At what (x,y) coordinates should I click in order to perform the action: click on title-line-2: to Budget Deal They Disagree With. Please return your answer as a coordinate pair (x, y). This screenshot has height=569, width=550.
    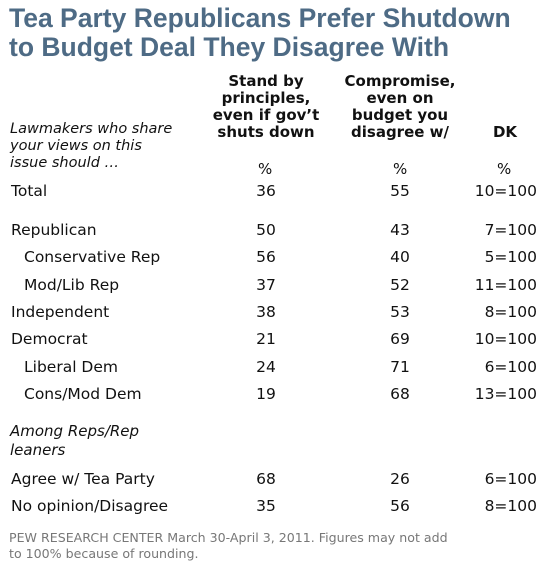
    Looking at the image, I should click on (229, 47).